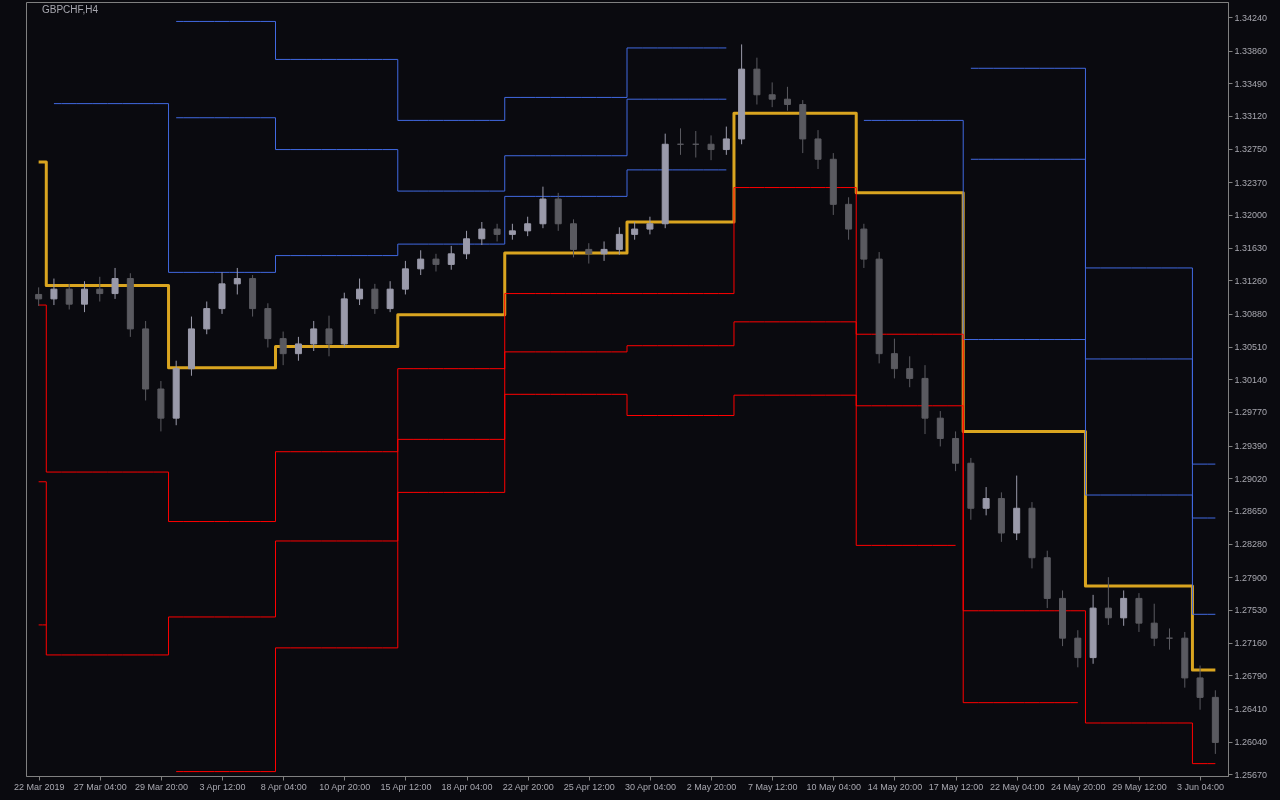 The height and width of the screenshot is (800, 1280). I want to click on x-tick-label: 25 Apr 12:00, so click(589, 786).